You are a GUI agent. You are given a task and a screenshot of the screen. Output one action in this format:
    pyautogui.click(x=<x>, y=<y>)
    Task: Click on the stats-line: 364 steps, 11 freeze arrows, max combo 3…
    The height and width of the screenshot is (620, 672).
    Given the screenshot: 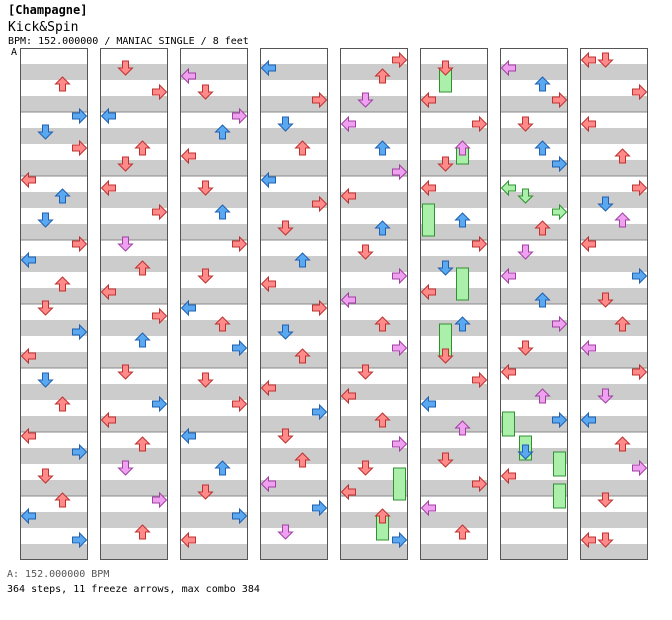 What is the action you would take?
    pyautogui.click(x=133, y=589)
    